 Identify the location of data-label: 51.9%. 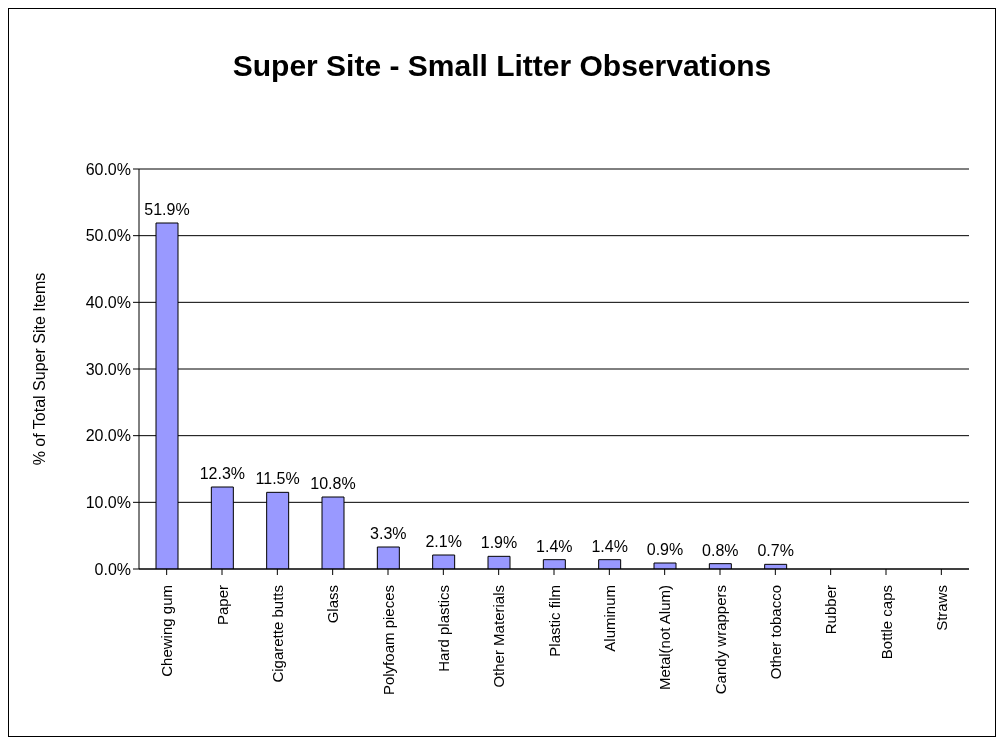
(167, 209).